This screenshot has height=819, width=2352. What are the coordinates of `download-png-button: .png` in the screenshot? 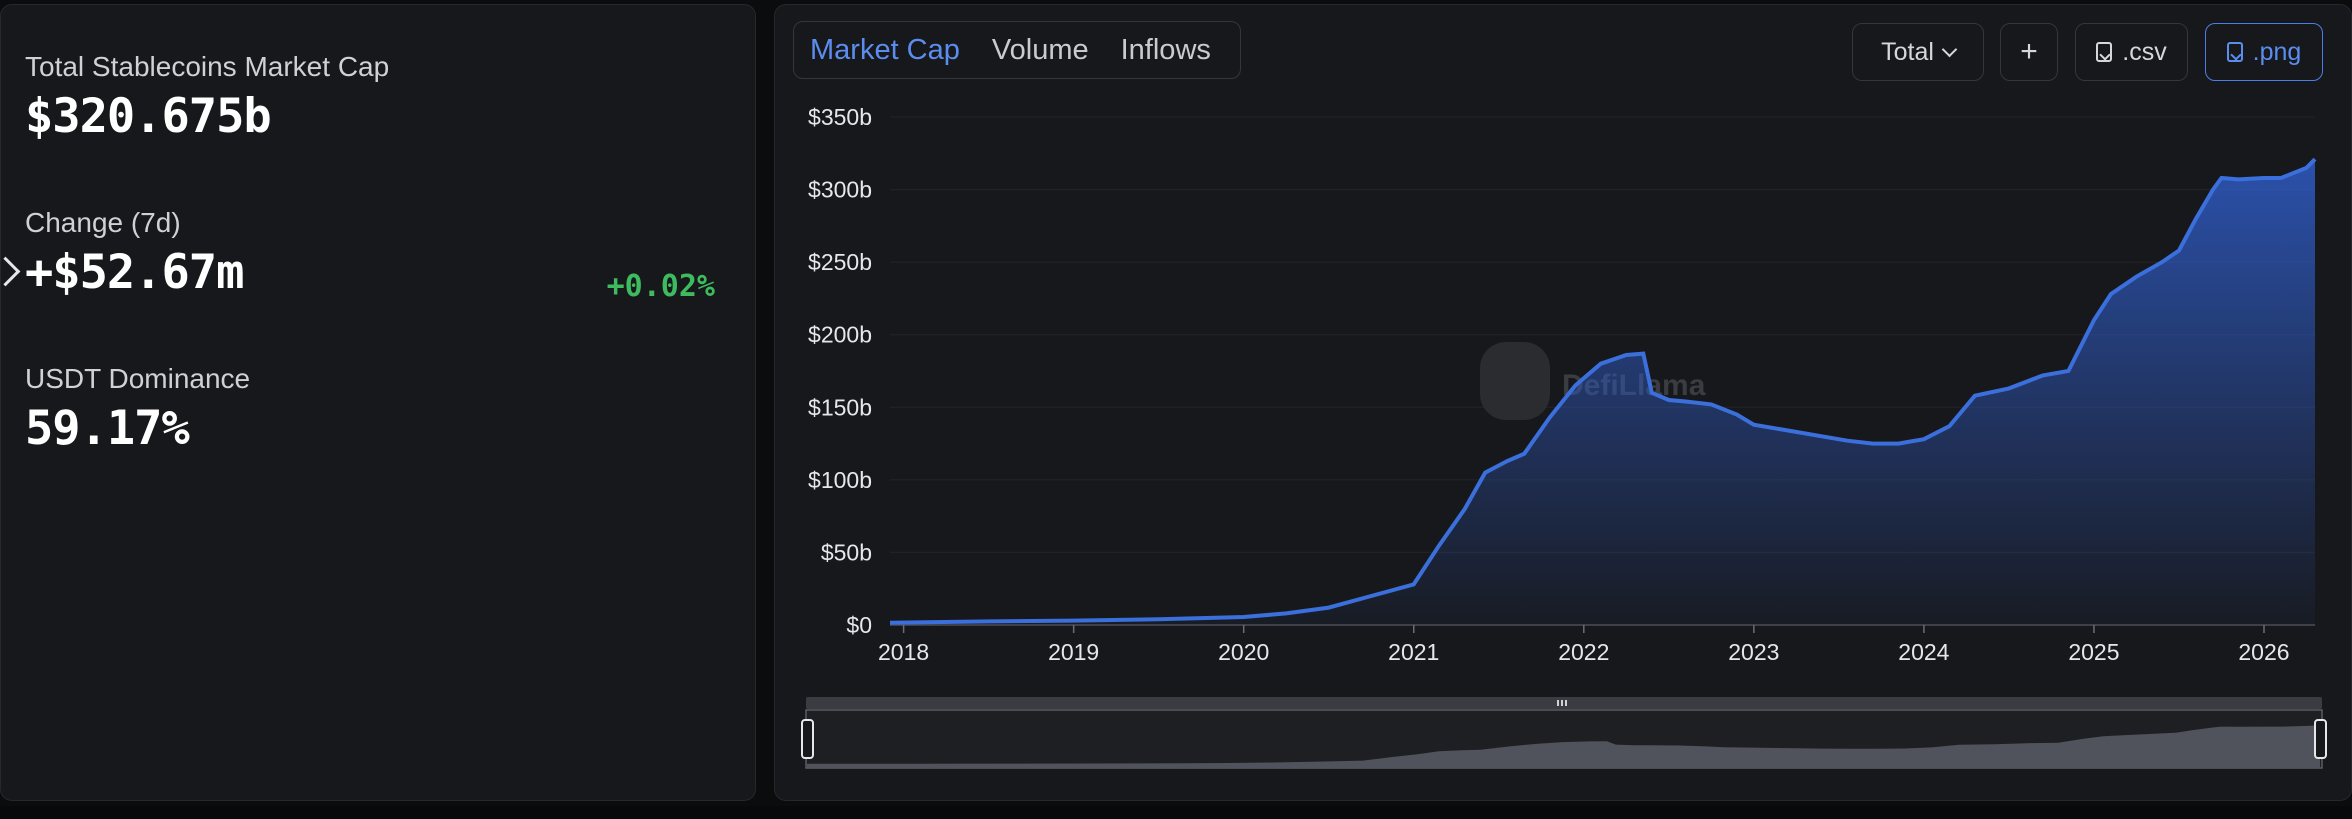 It's located at (2264, 52).